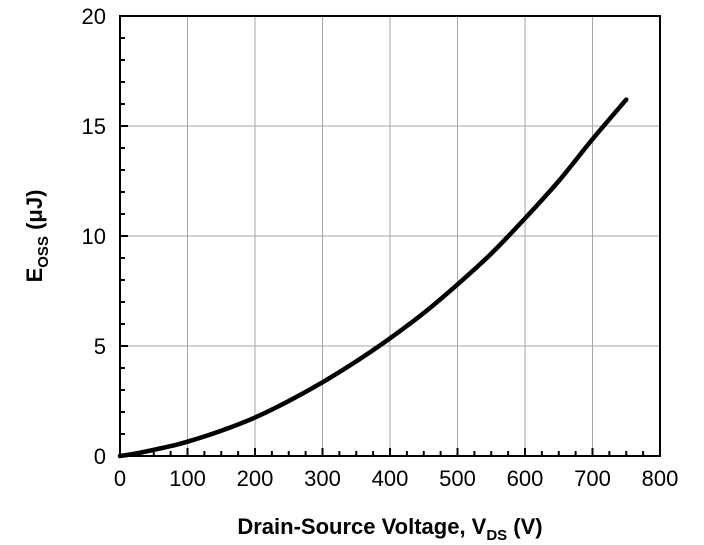 The width and height of the screenshot is (704, 545). Describe the element at coordinates (496, 535) in the screenshot. I see `x-axis-title-subscript: DS` at that location.